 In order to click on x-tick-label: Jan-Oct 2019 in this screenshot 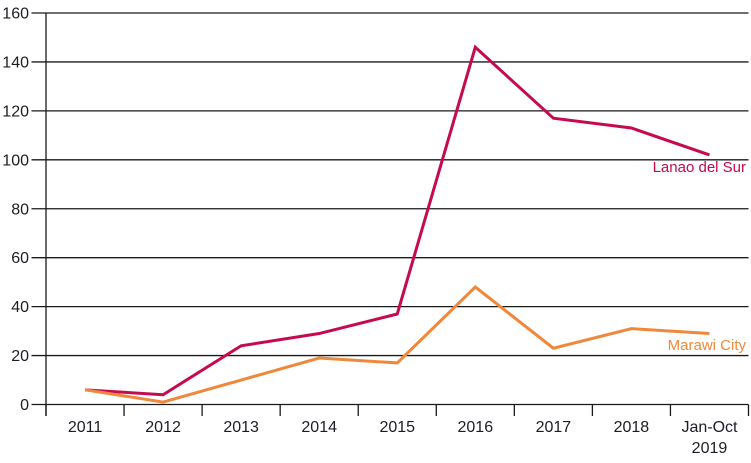, I will do `click(709, 438)`.